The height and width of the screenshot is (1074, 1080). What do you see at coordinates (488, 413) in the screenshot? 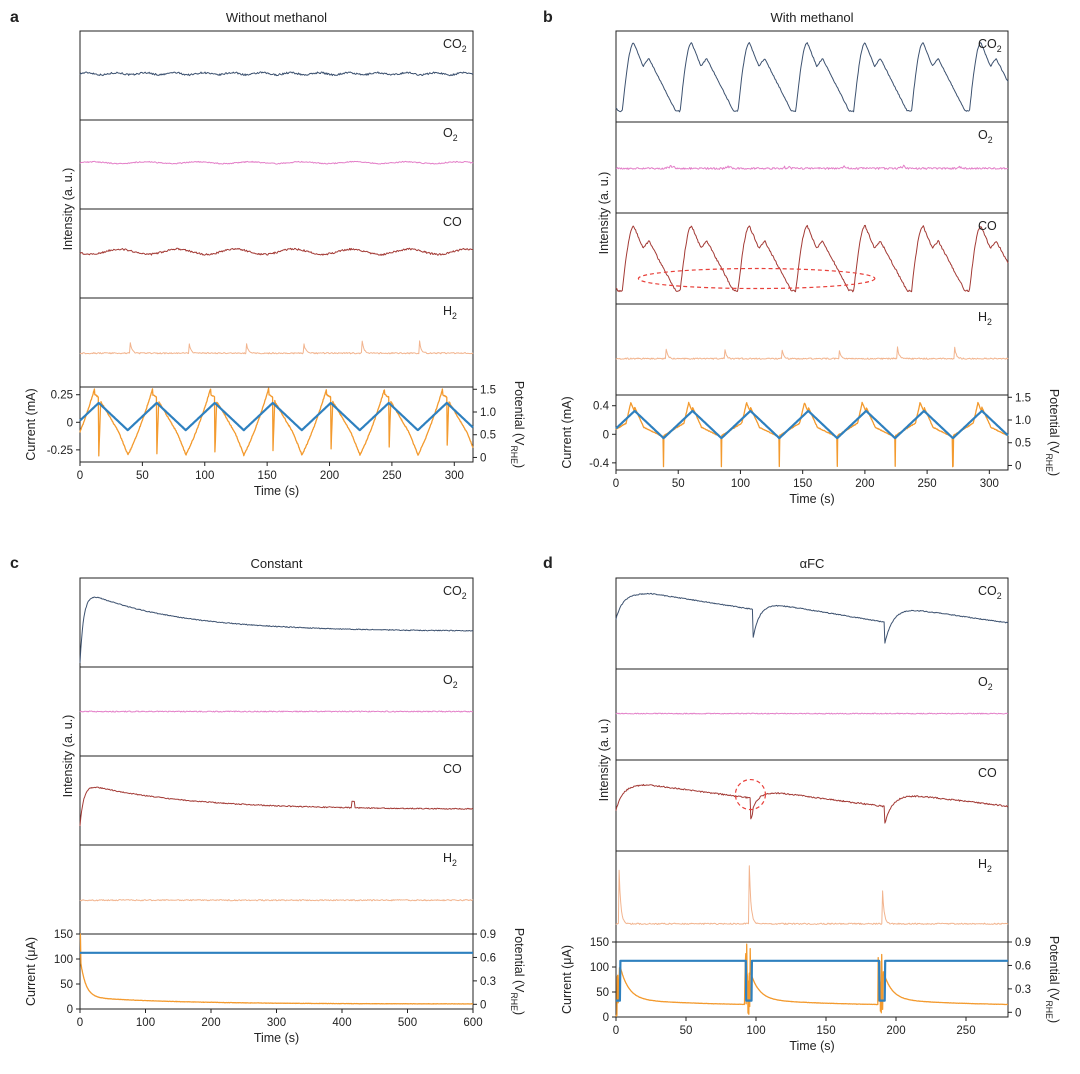
I see `potential-tick-label: 1.0` at bounding box center [488, 413].